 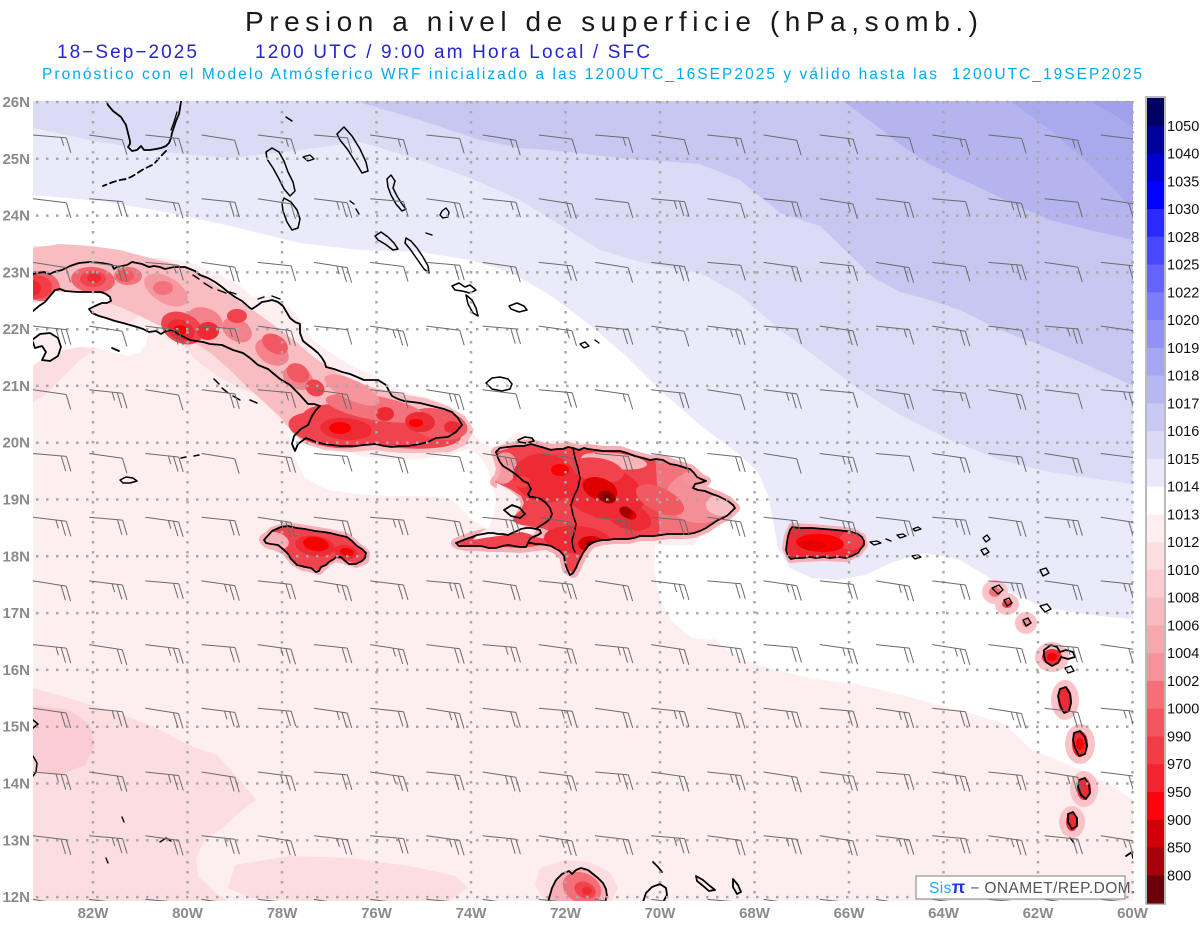 What do you see at coordinates (1183, 710) in the screenshot?
I see `svg-text: 1000` at bounding box center [1183, 710].